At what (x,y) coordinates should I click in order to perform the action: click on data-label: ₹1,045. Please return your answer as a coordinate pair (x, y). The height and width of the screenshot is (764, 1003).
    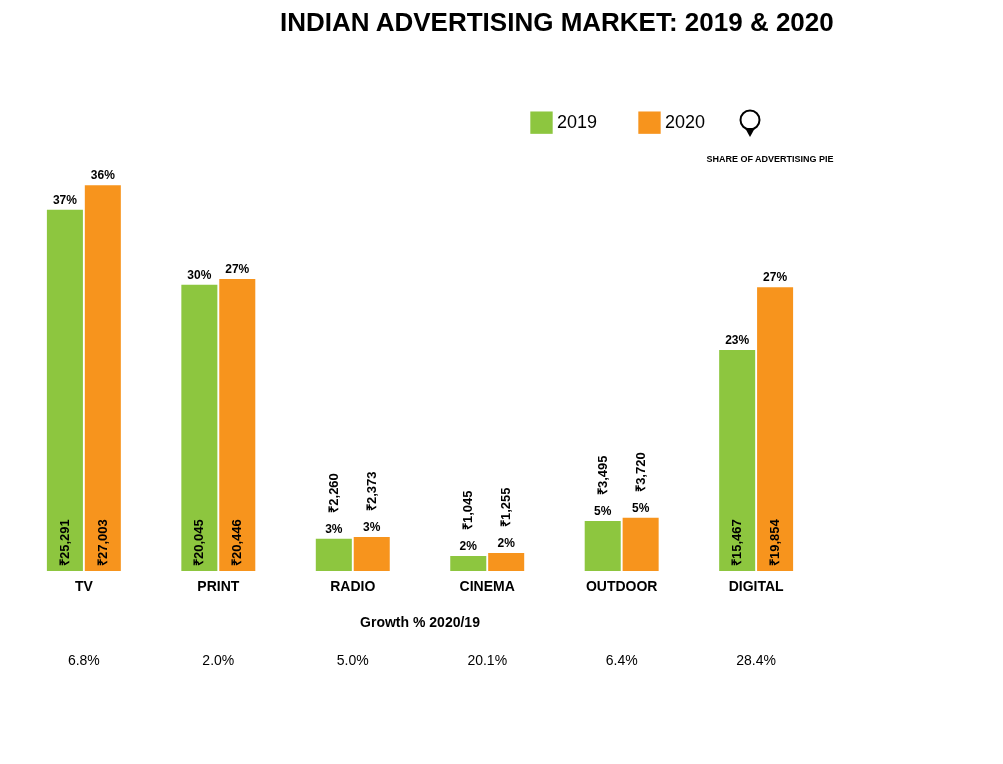
    Looking at the image, I should click on (468, 510).